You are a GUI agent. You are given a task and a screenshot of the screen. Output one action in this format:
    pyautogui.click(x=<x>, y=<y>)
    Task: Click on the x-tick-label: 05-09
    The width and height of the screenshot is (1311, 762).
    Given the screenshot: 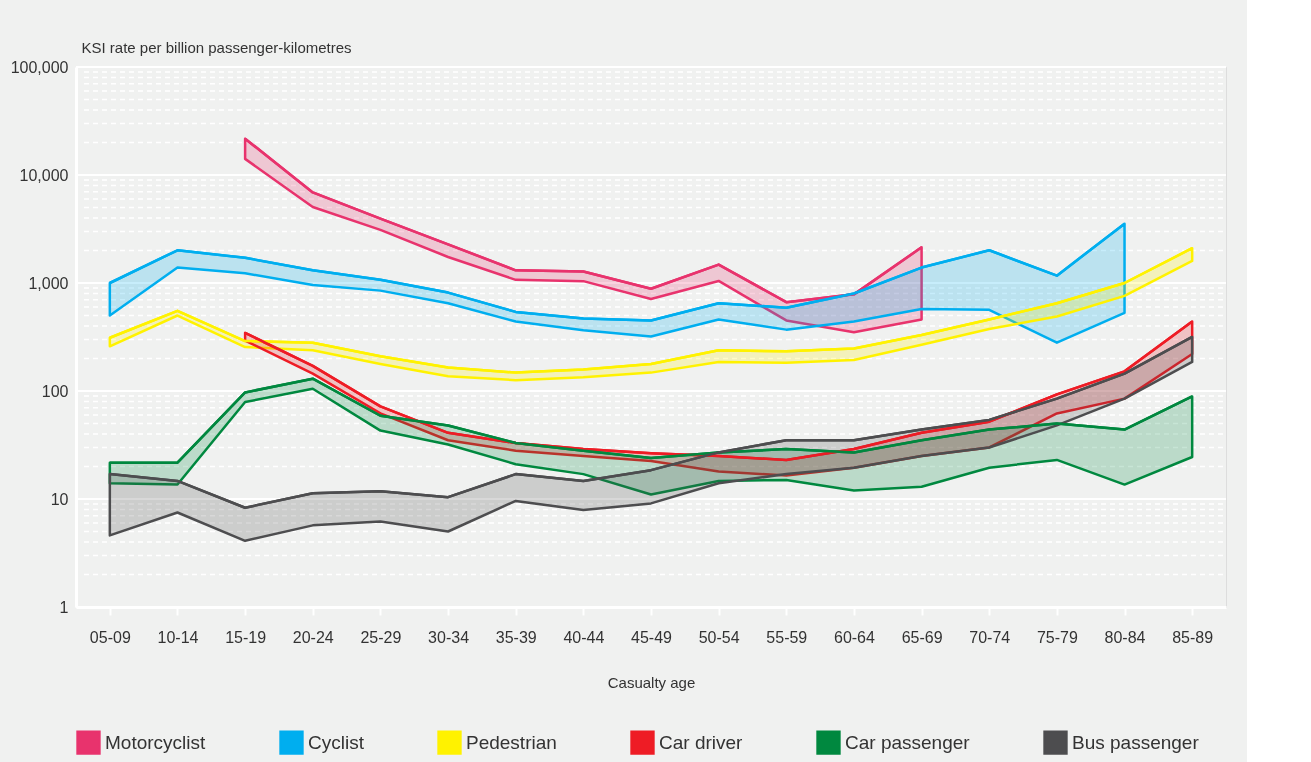 What is the action you would take?
    pyautogui.click(x=110, y=637)
    